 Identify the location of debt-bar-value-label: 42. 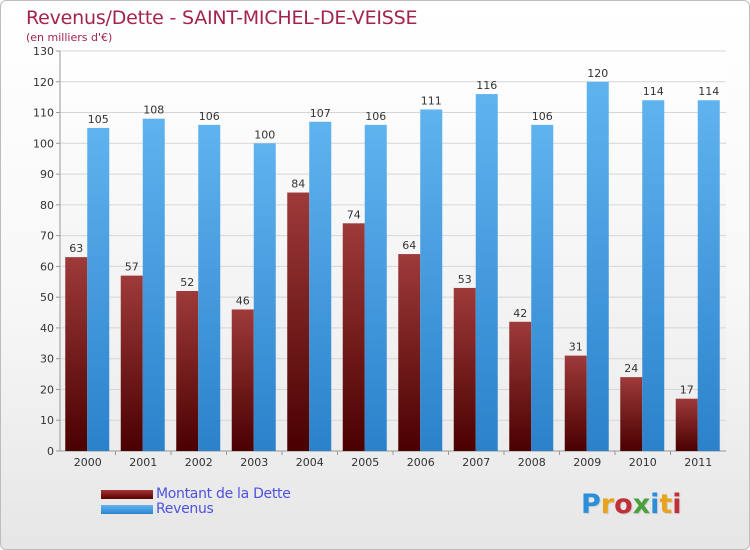
(520, 313).